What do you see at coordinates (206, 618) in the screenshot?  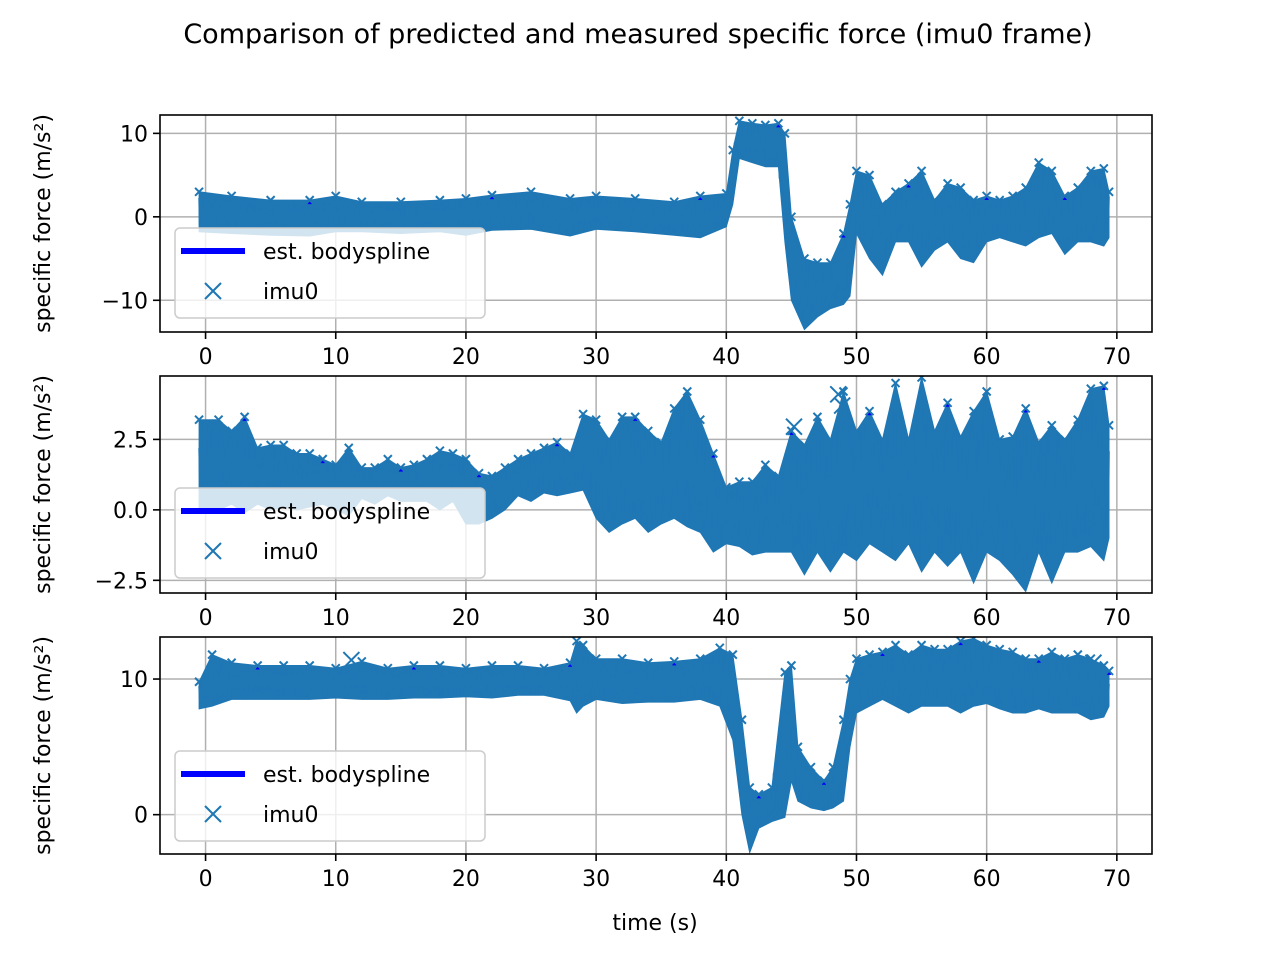 I see `x-tick-label: 0` at bounding box center [206, 618].